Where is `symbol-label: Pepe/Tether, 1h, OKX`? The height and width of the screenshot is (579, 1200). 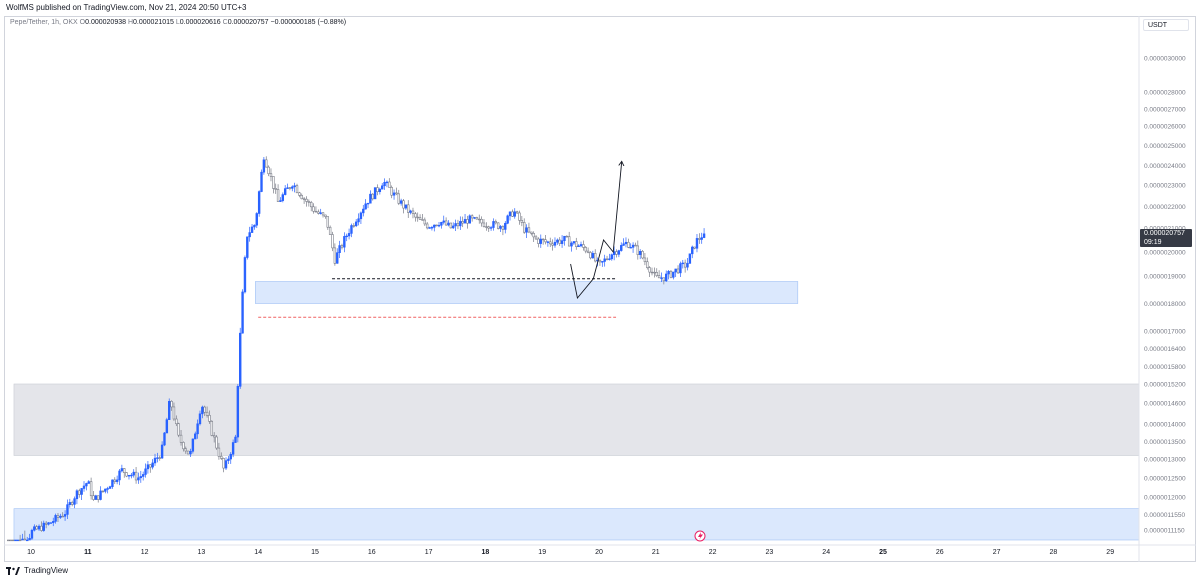
symbol-label: Pepe/Tether, 1h, OKX is located at coordinates (44, 22).